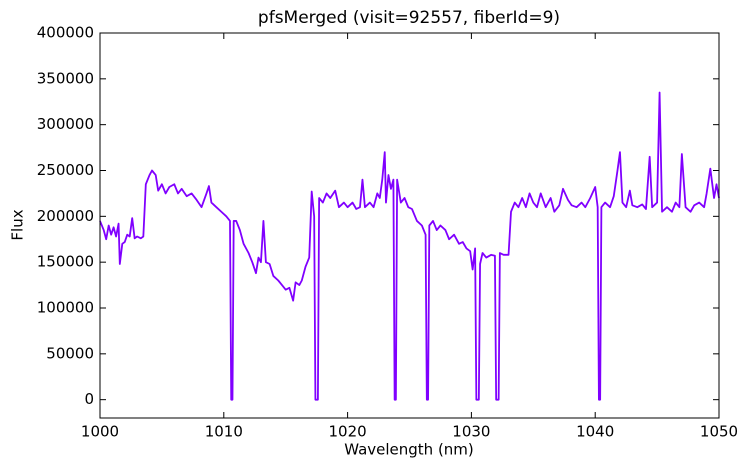  Describe the element at coordinates (65, 78) in the screenshot. I see `y-tick-label: 350000` at that location.